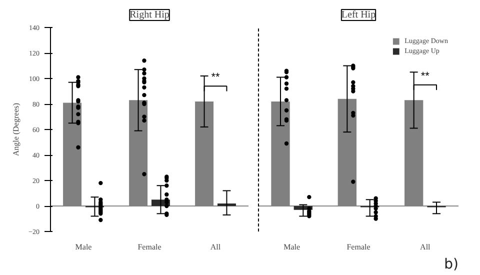  What do you see at coordinates (16, 129) in the screenshot?
I see `y-axis-title: Angle (Degrees)` at bounding box center [16, 129].